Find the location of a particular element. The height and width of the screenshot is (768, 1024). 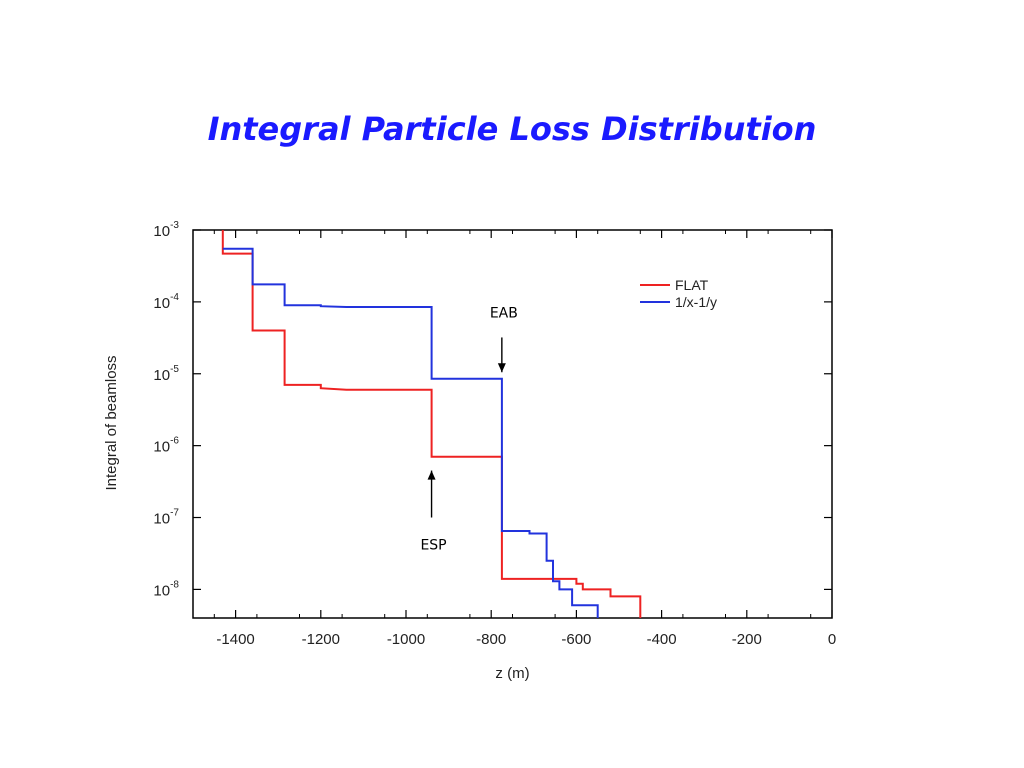

y-tick-label: 10⁻⁴ is located at coordinates (166, 302).